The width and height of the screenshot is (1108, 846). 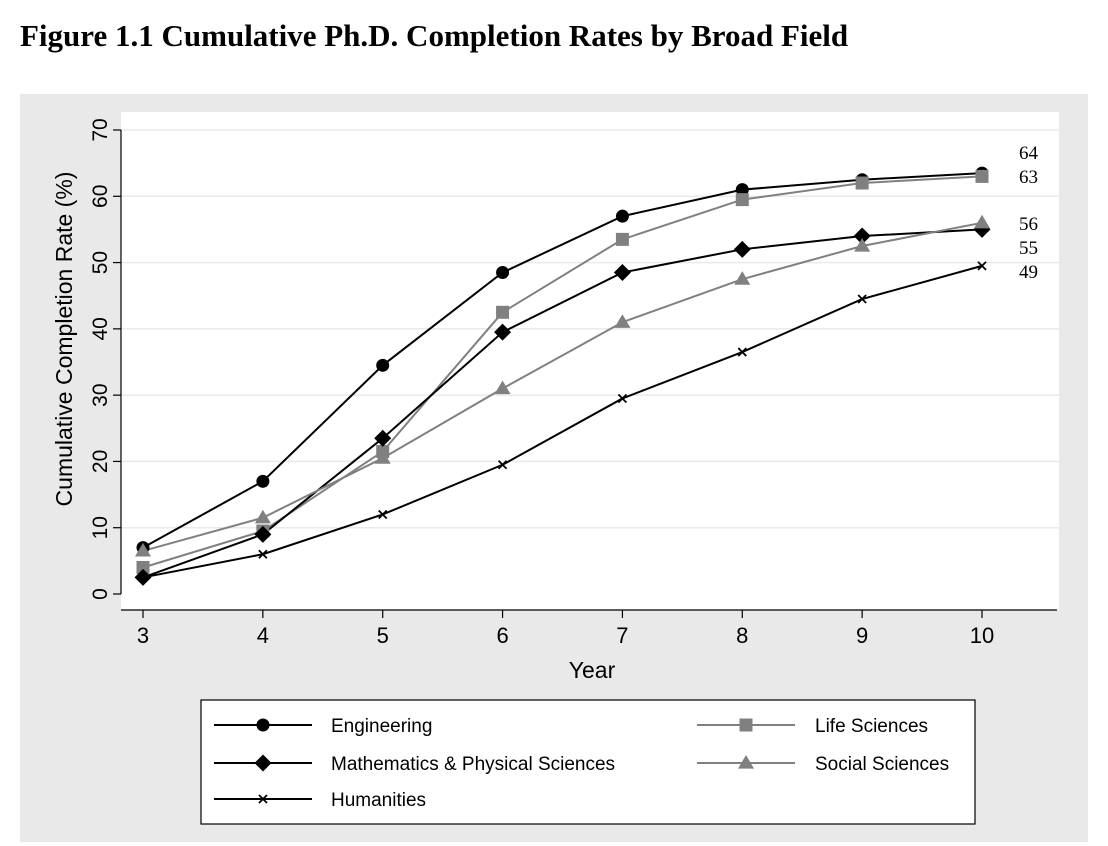 I want to click on legend-label: Life Sciences, so click(x=871, y=726).